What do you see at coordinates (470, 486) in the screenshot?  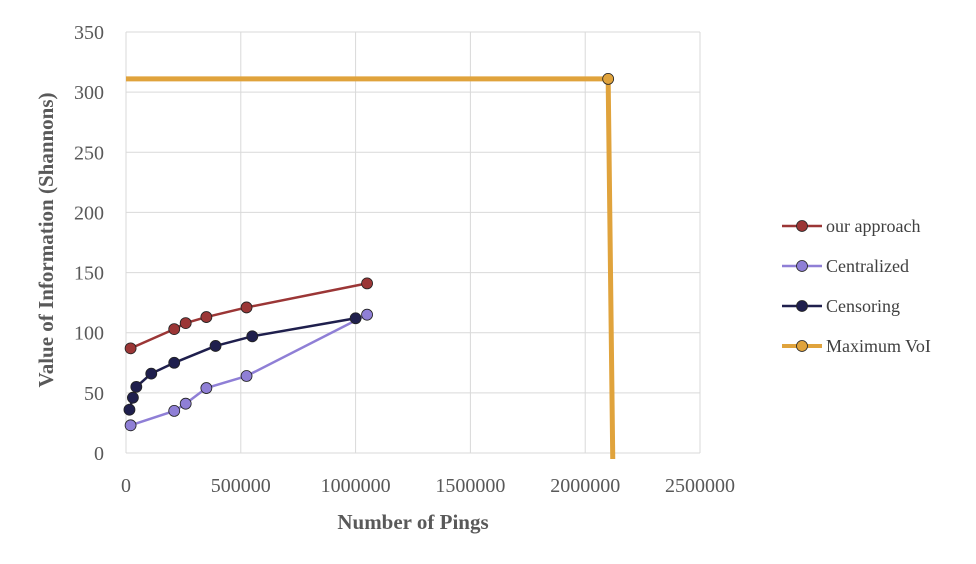 I see `x-tick-label: 1500000` at bounding box center [470, 486].